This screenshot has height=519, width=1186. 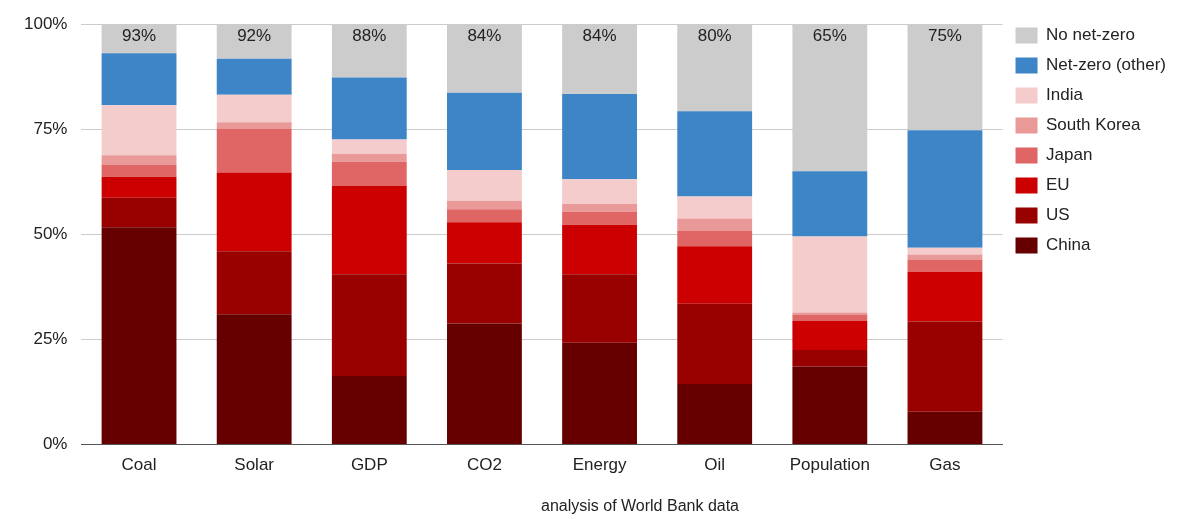 I want to click on annotation: 93%, so click(x=139, y=36).